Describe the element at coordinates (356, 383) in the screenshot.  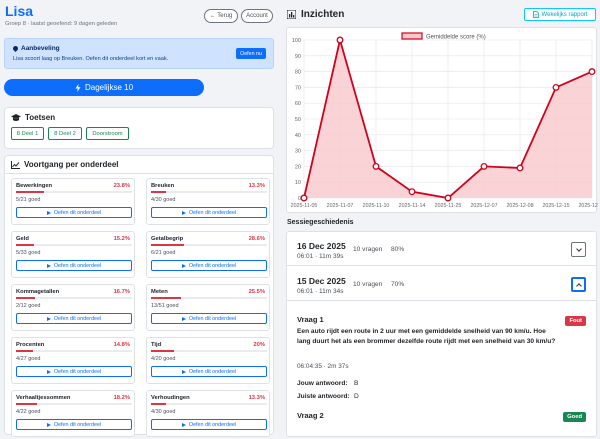
I see `your-answer-value: B` at that location.